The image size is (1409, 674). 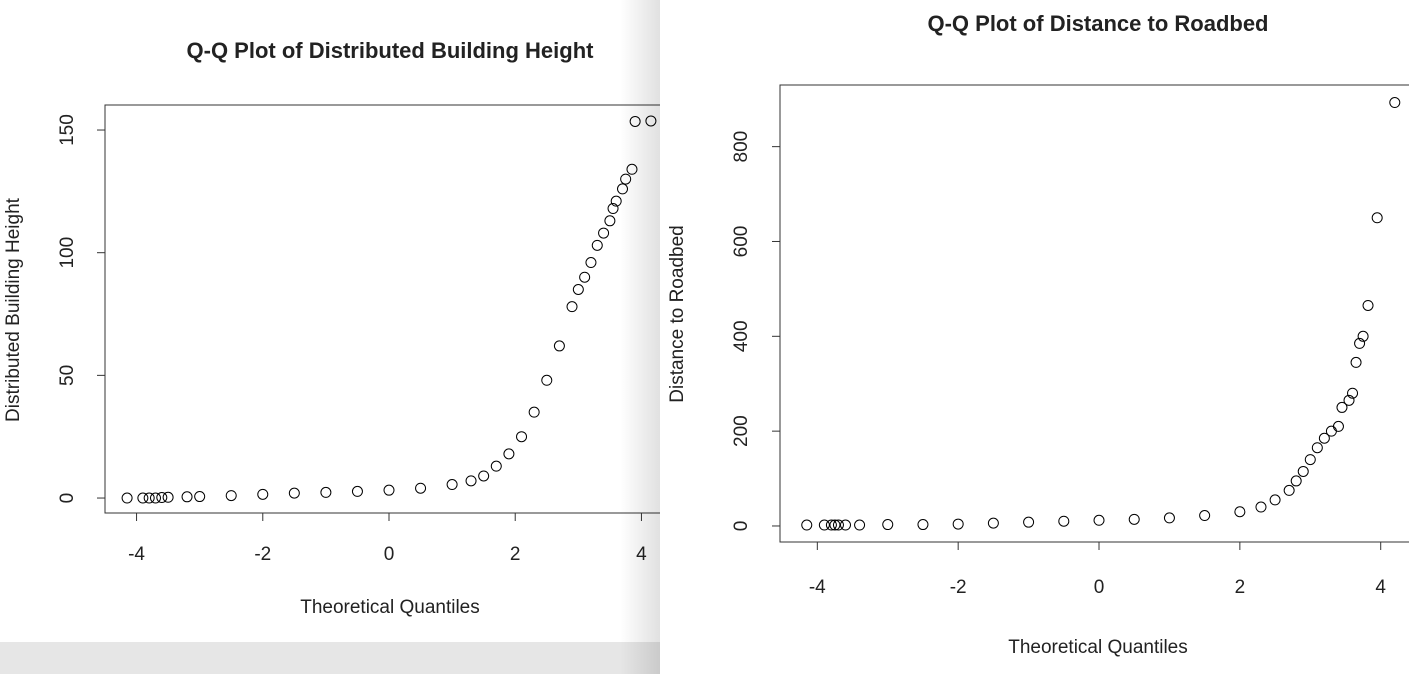 What do you see at coordinates (67, 253) in the screenshot?
I see `y-tick-label: 100` at bounding box center [67, 253].